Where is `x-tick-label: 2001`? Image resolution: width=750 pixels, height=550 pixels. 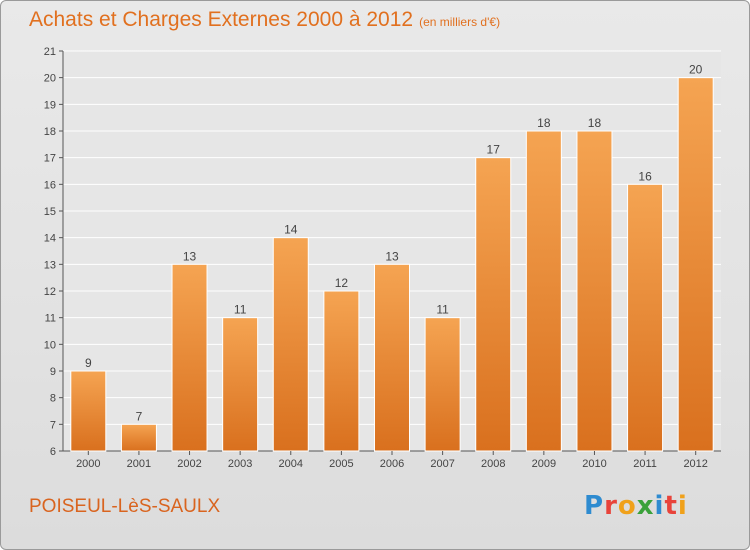
x-tick-label: 2001 is located at coordinates (139, 464).